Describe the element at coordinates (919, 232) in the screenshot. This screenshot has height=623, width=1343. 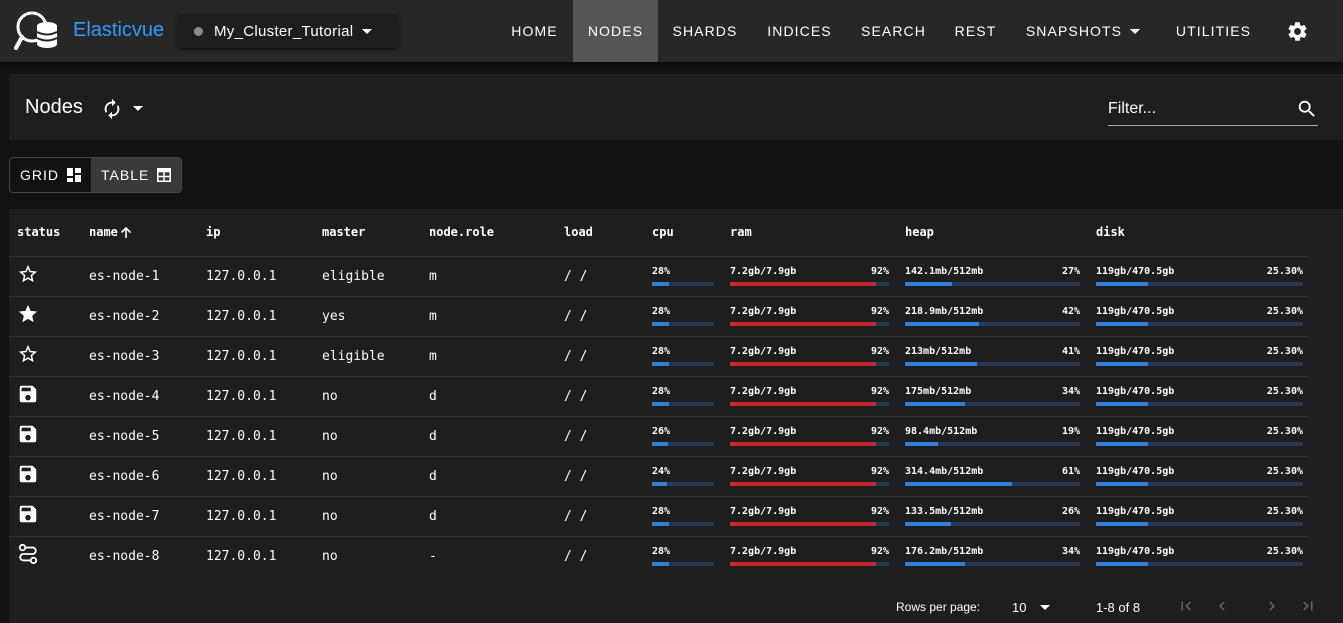
I see `header-heap: heap` at that location.